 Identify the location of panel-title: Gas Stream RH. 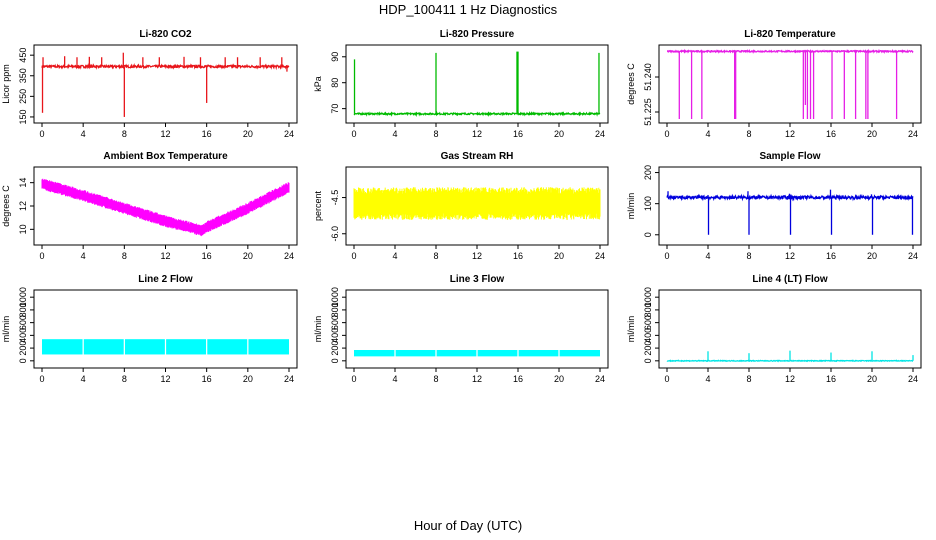
(477, 156).